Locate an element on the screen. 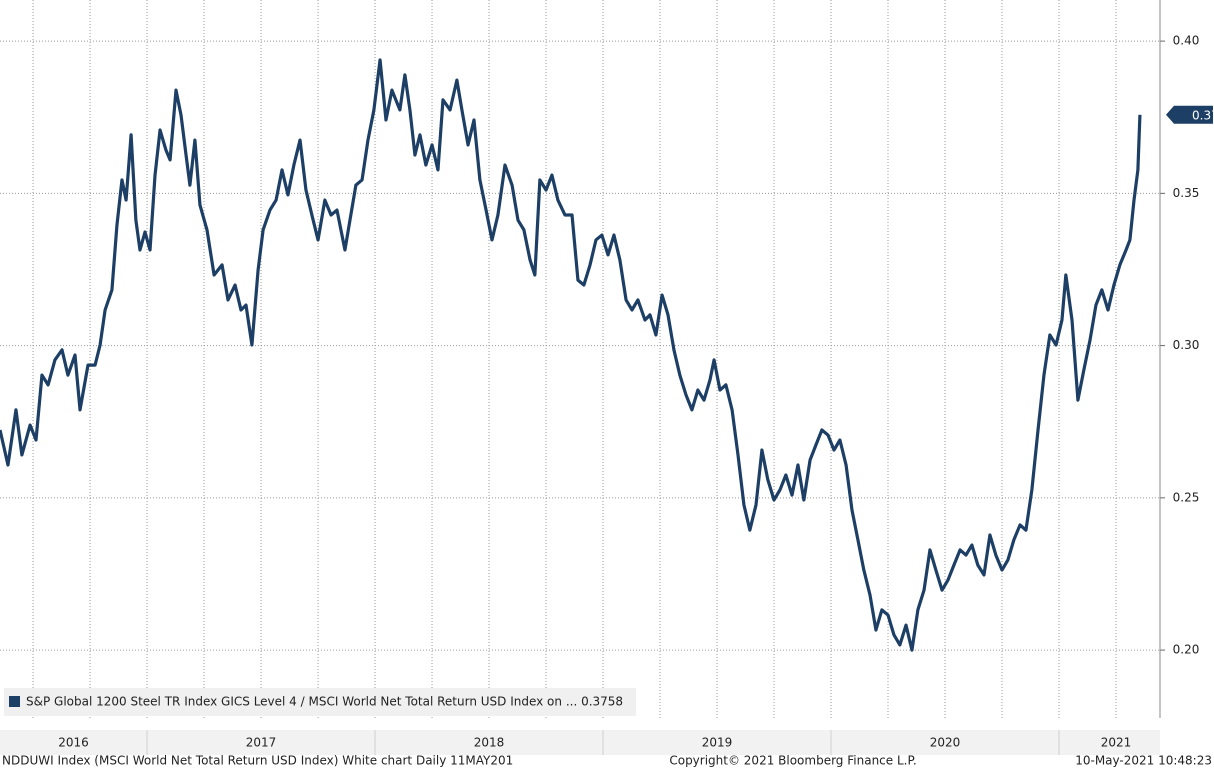 The width and height of the screenshot is (1214, 769). x-tick-label: 2020 is located at coordinates (945, 743).